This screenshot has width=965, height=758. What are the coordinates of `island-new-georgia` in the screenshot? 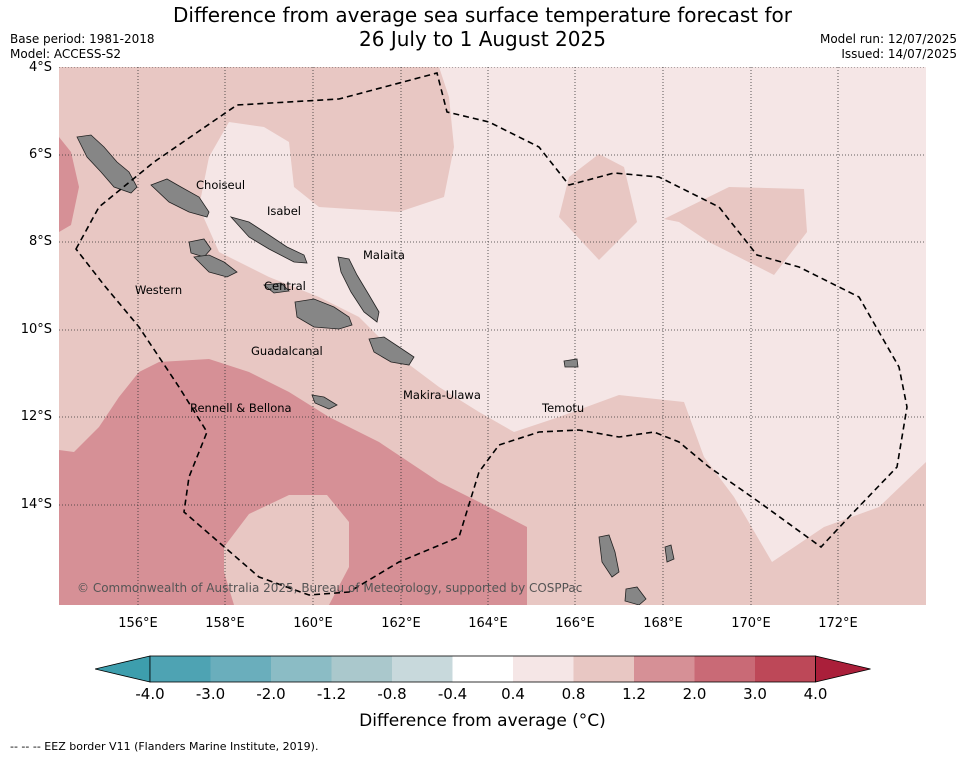 It's located at (215, 266).